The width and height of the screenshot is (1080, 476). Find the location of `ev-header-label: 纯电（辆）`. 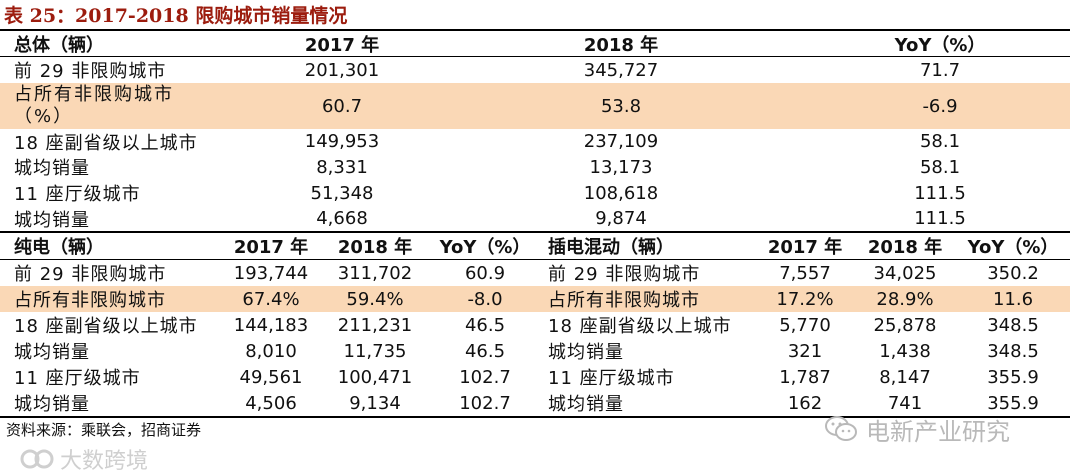

ev-header-label: 纯电（辆） is located at coordinates (59, 247).